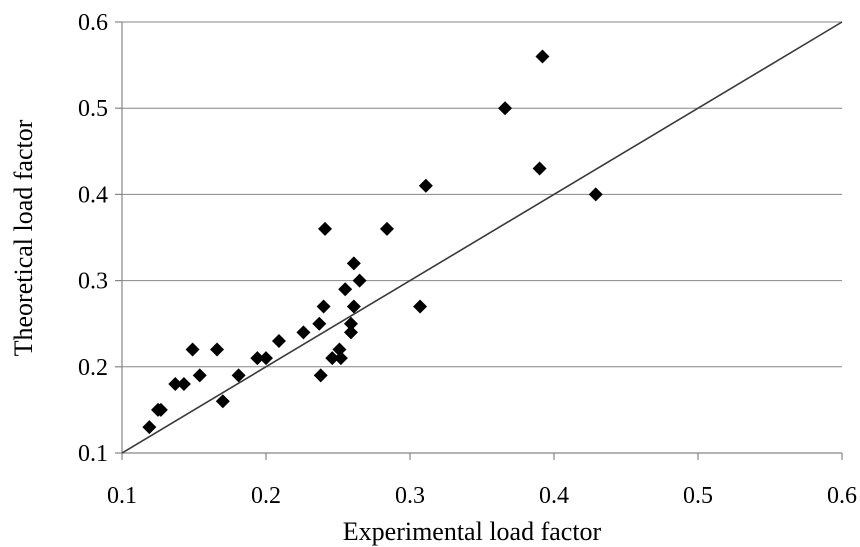 The height and width of the screenshot is (547, 860). Describe the element at coordinates (266, 496) in the screenshot. I see `x-tick-label: 0.2` at that location.